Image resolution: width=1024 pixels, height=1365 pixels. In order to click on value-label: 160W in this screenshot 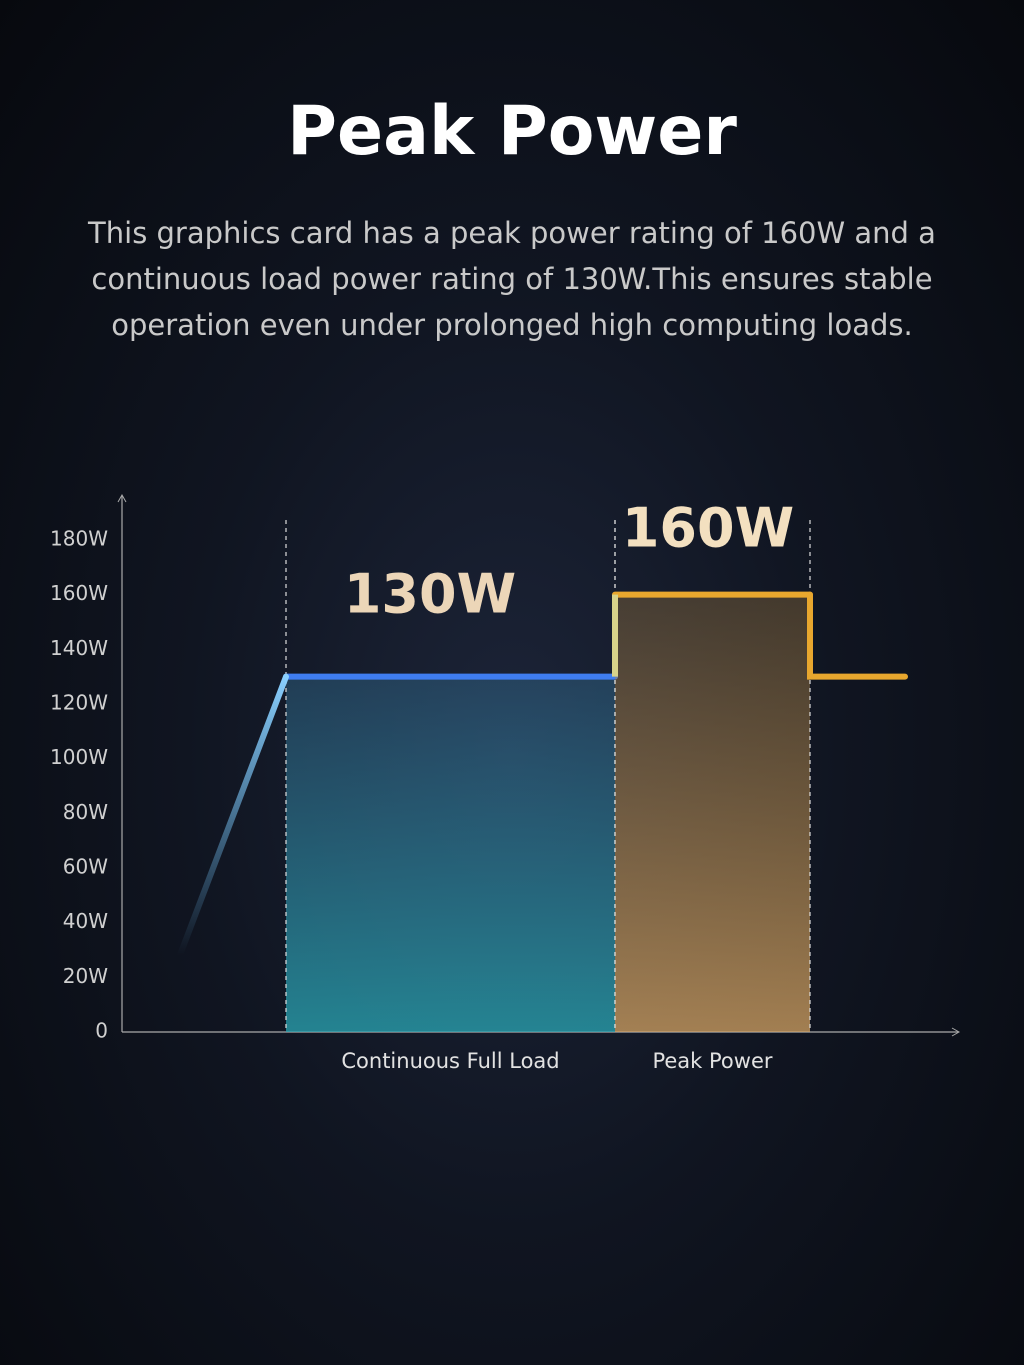, I will do `click(708, 528)`.